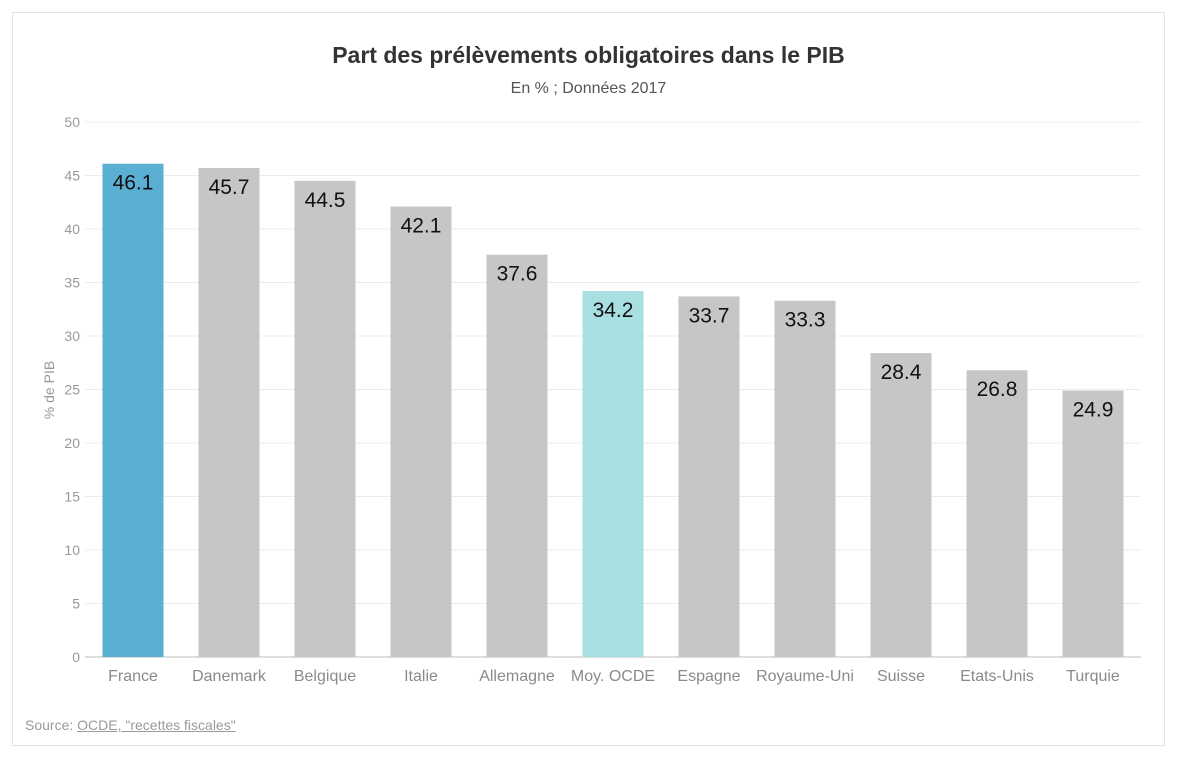 This screenshot has width=1177, height=758. I want to click on x-tick-label: Suisse, so click(901, 676).